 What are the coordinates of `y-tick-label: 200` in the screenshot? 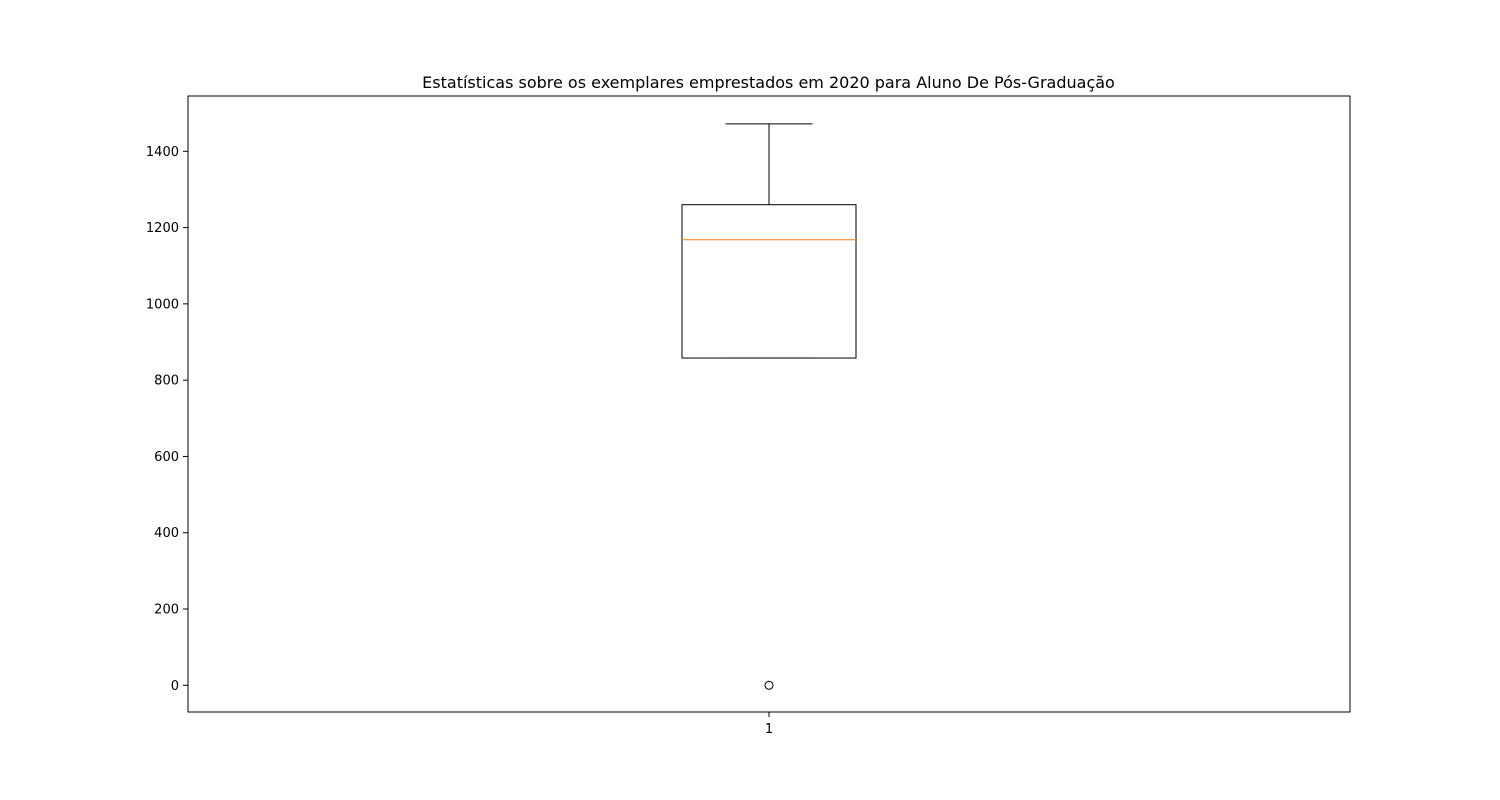 It's located at (166, 610).